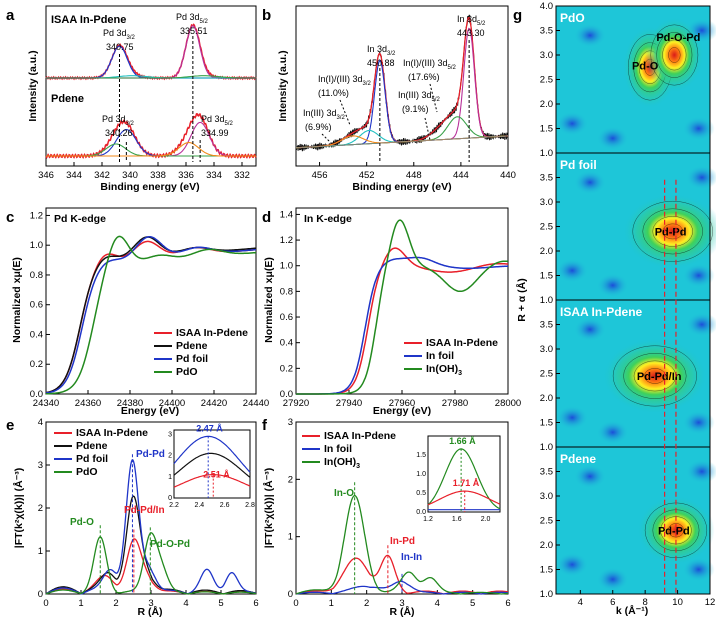 The image size is (716, 624). I want to click on panel-e-xlabel: R (Å), so click(149, 611).